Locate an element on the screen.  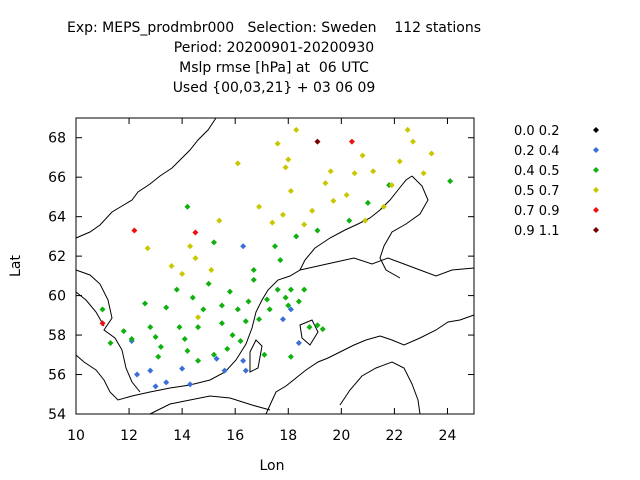
legend-label: 0.0 0.2 is located at coordinates (536, 131).